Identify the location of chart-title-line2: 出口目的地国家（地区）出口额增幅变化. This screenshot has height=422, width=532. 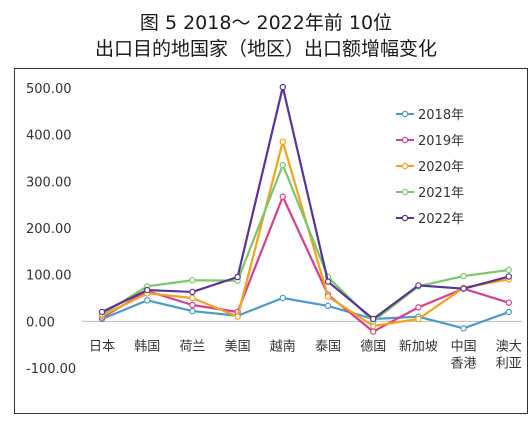
(265, 49).